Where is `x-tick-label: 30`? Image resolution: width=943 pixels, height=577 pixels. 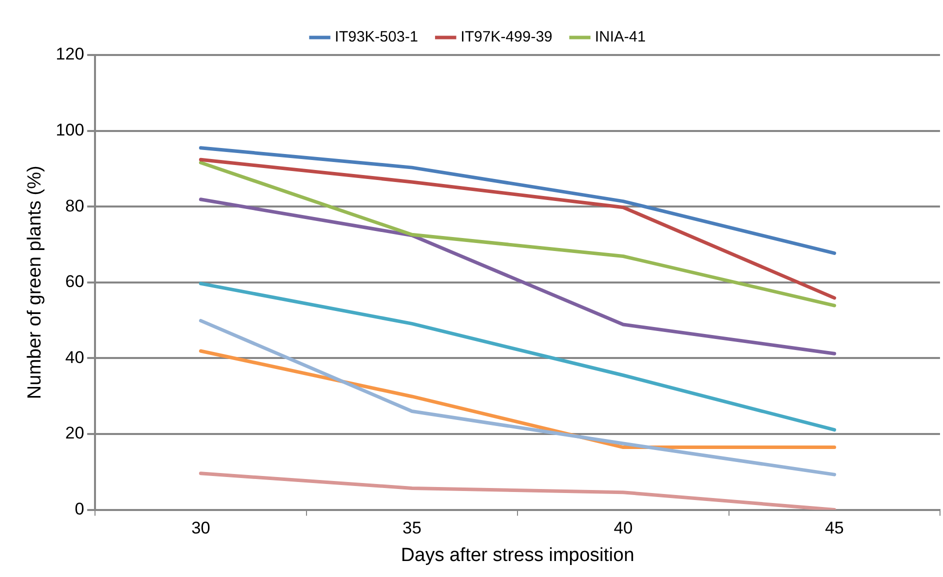
x-tick-label: 30 is located at coordinates (200, 528).